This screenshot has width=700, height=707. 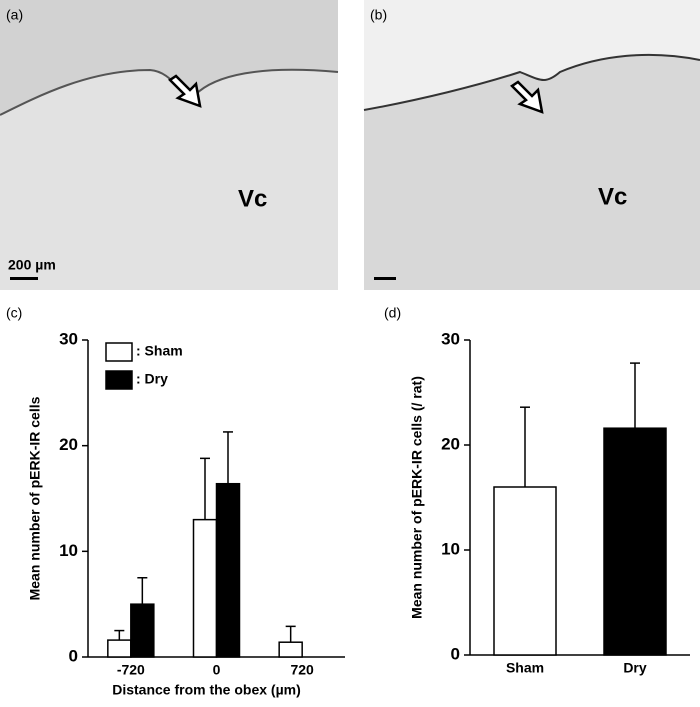 What do you see at coordinates (152, 379) in the screenshot?
I see `legend-label: : Dry` at bounding box center [152, 379].